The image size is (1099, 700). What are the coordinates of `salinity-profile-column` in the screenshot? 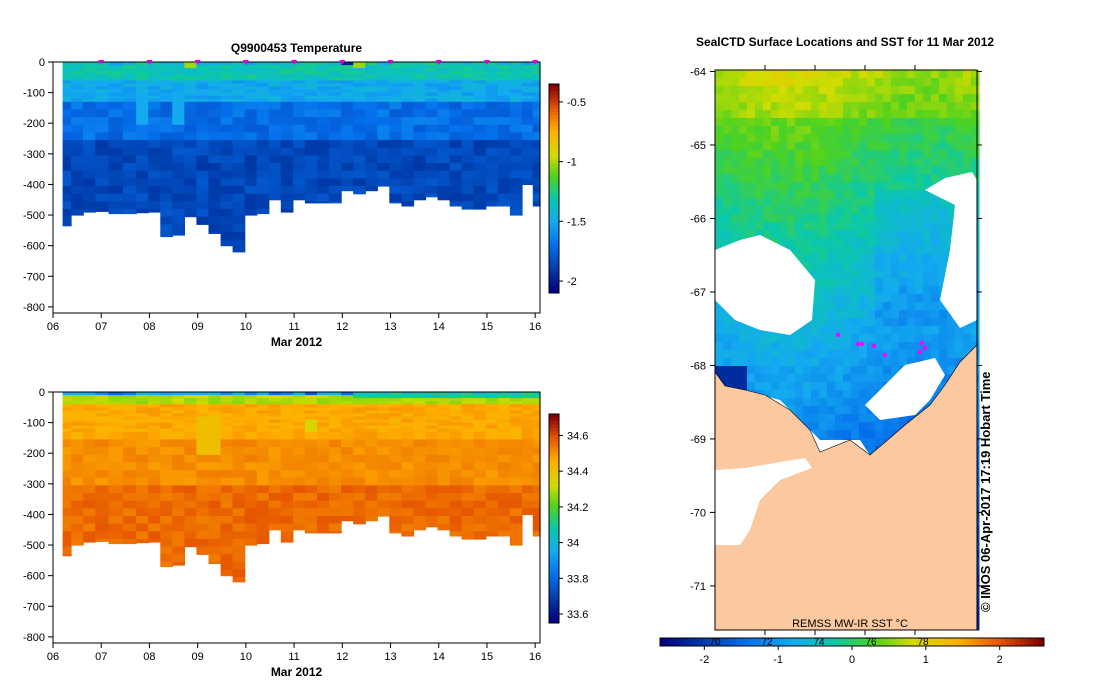 It's located at (215, 478).